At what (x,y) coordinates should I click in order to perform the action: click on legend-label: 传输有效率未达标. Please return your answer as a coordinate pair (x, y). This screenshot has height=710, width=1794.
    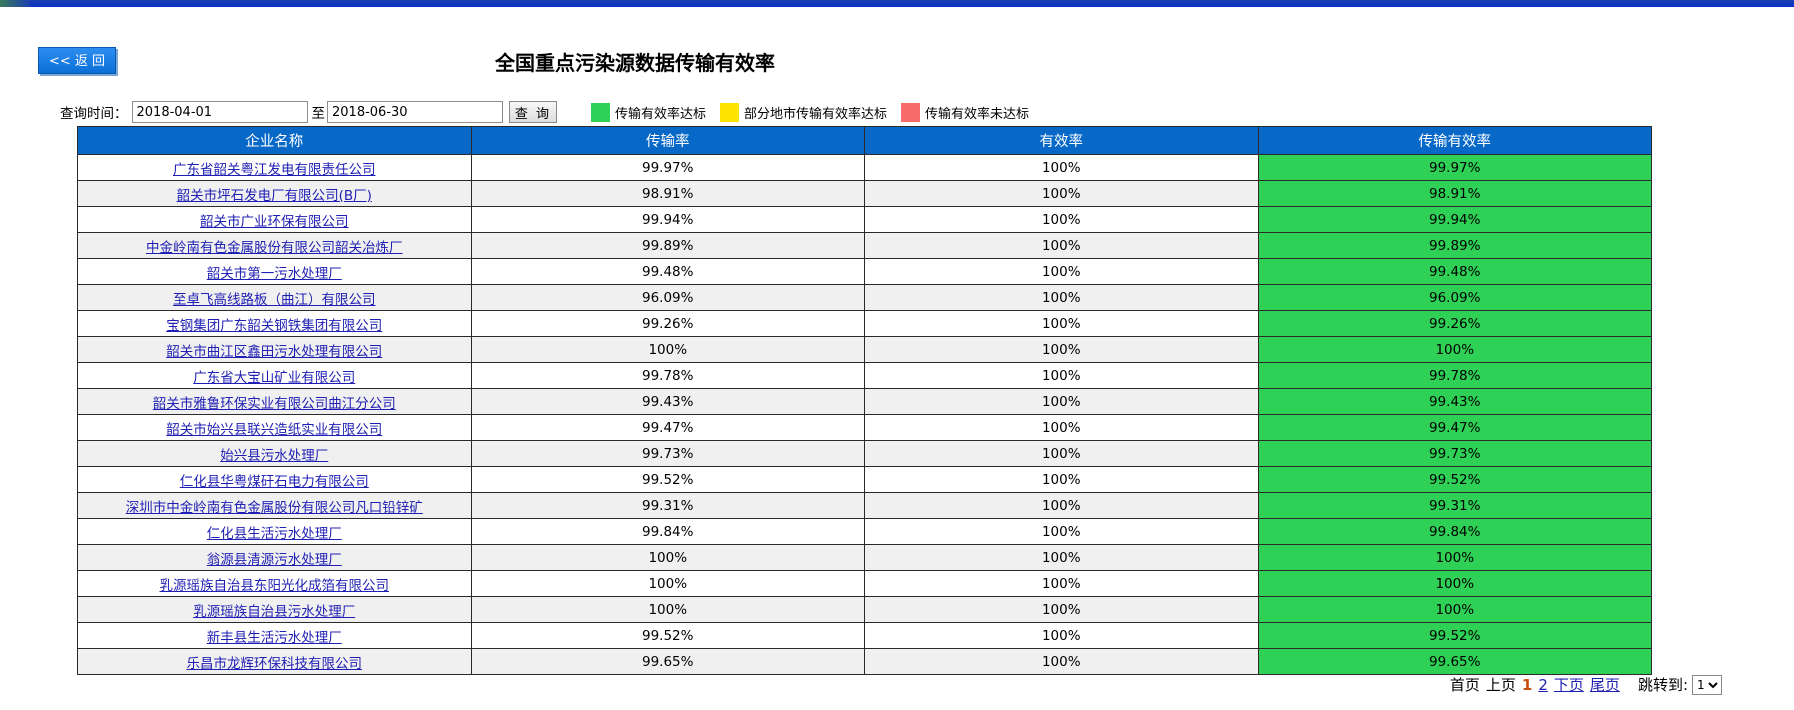
    Looking at the image, I should click on (977, 114).